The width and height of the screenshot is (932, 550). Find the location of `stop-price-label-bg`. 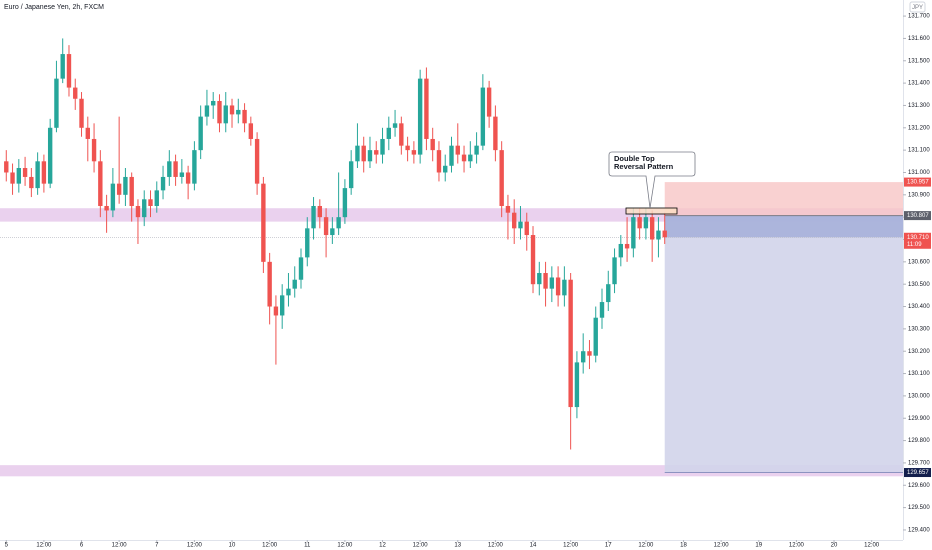

stop-price-label-bg is located at coordinates (917, 182).